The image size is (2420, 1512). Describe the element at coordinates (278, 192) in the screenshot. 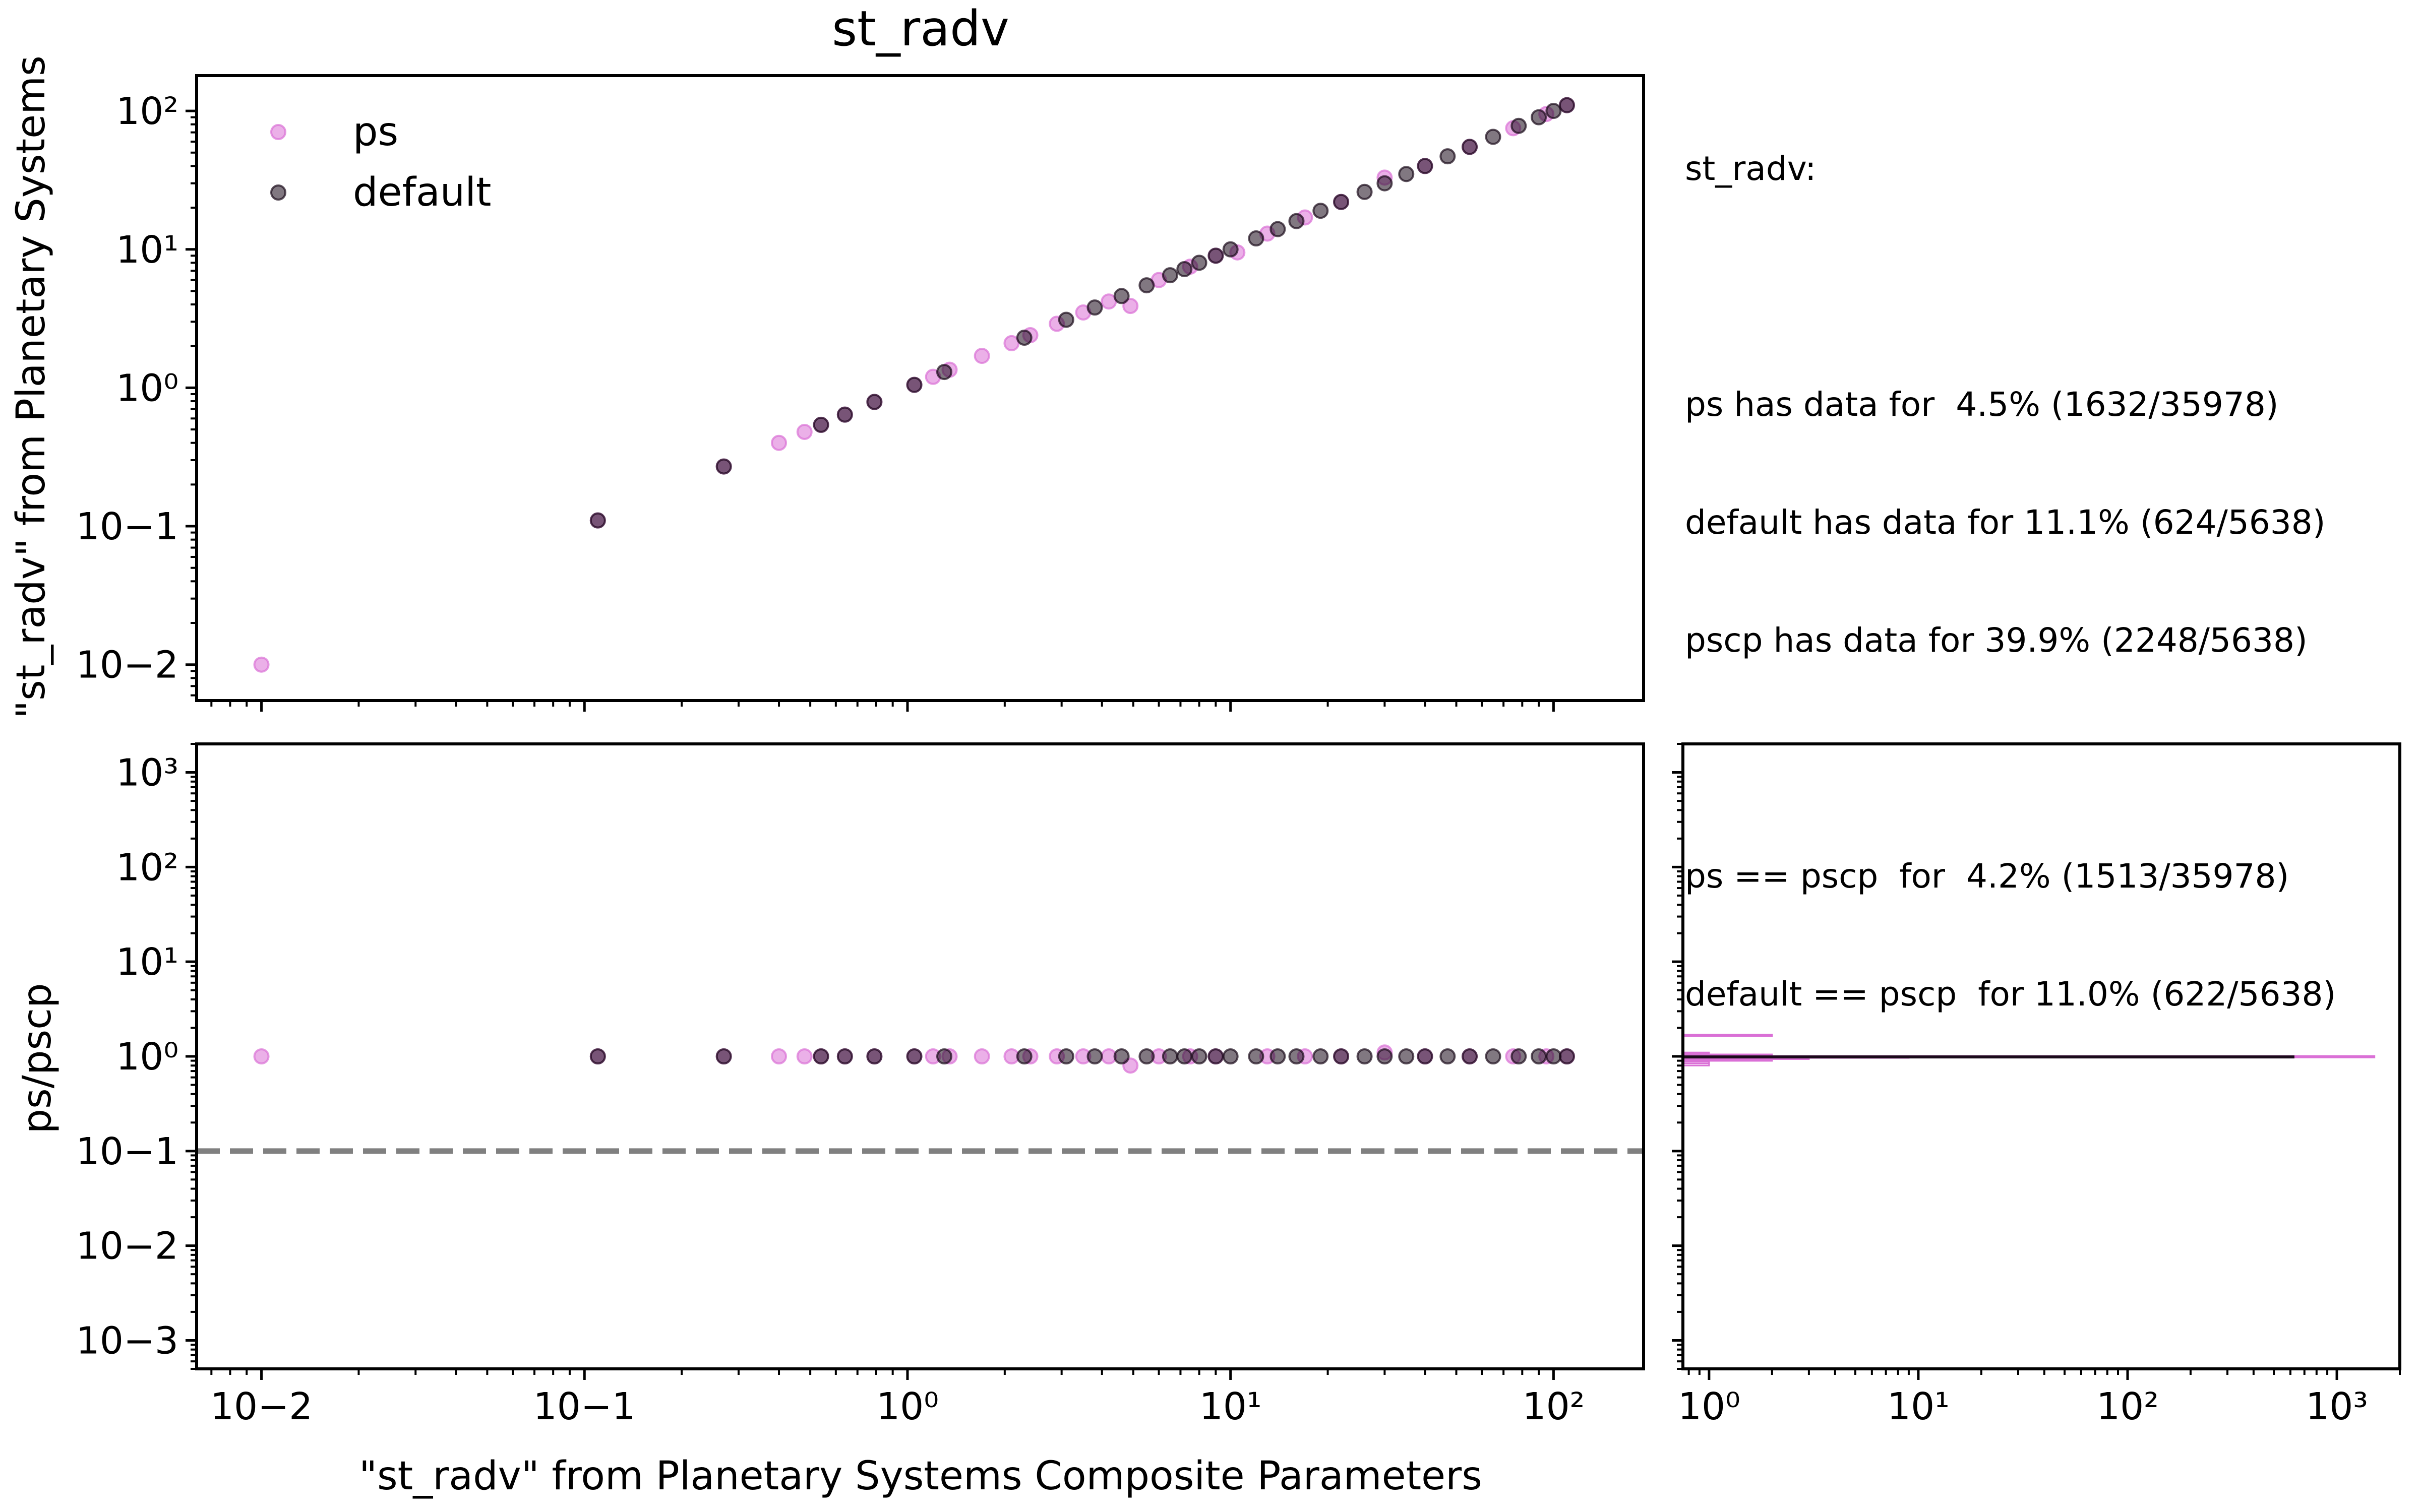

I see `legend-marker-default` at that location.